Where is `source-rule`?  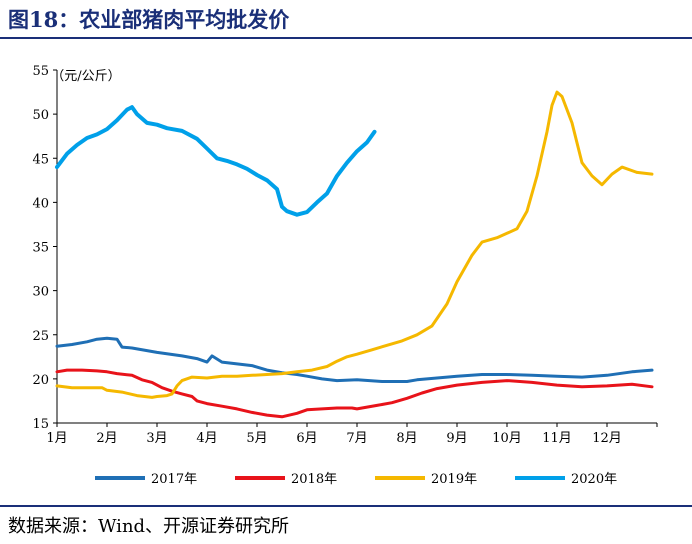 source-rule is located at coordinates (346, 506).